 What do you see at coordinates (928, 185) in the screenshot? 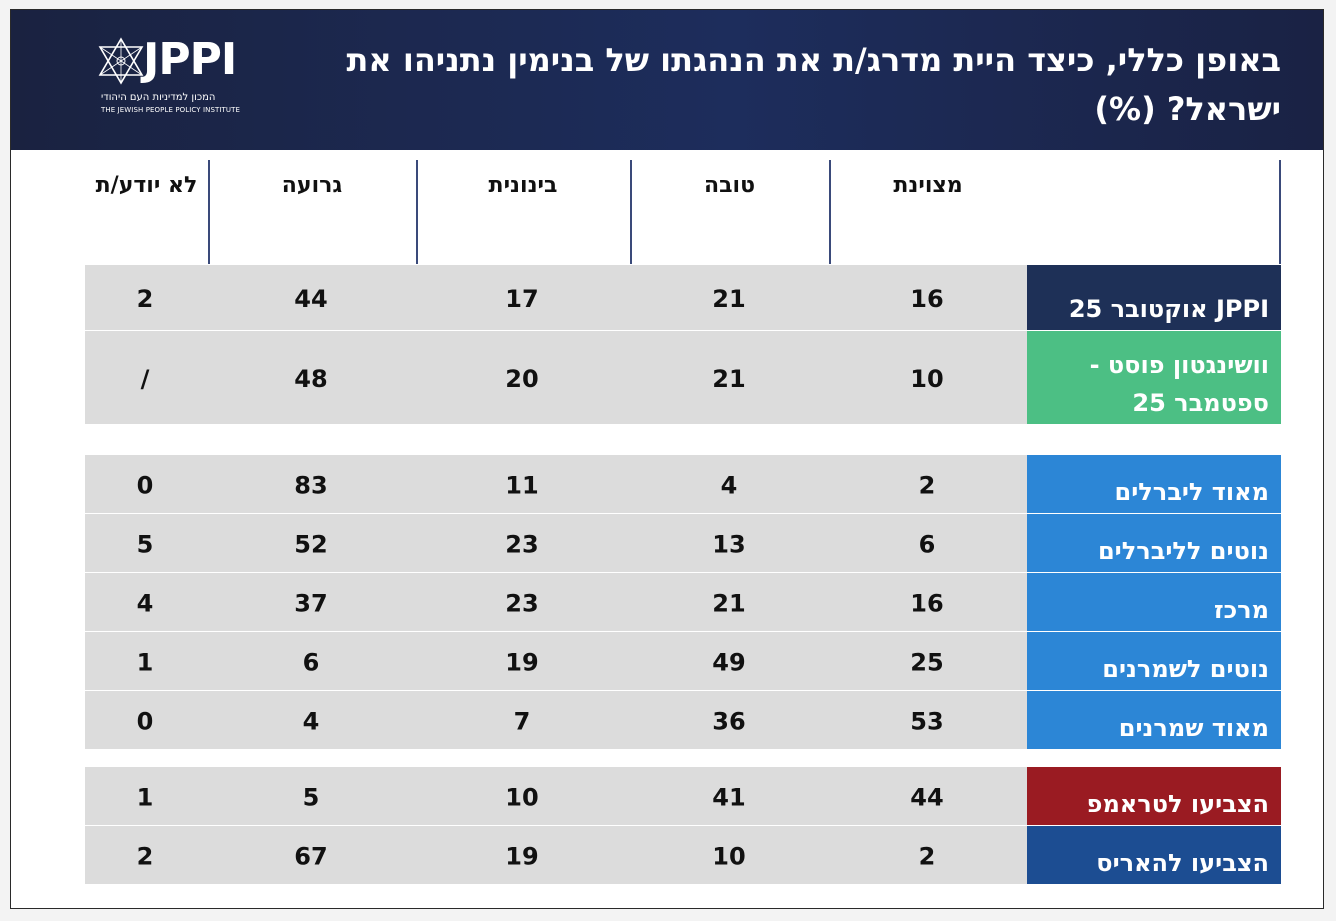
I see `column-header: מצוינת` at bounding box center [928, 185].